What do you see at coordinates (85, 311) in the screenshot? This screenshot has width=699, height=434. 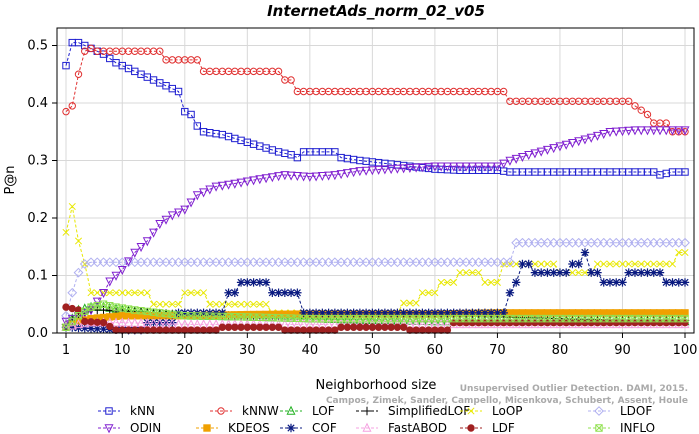 I see `point-inflo` at bounding box center [85, 311].